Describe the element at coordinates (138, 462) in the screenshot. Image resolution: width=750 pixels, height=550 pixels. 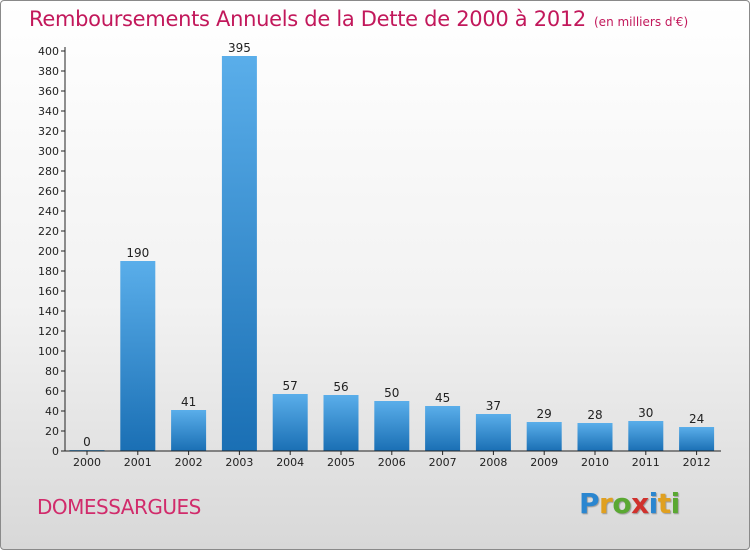
I see `x-tick-label: 2001` at that location.